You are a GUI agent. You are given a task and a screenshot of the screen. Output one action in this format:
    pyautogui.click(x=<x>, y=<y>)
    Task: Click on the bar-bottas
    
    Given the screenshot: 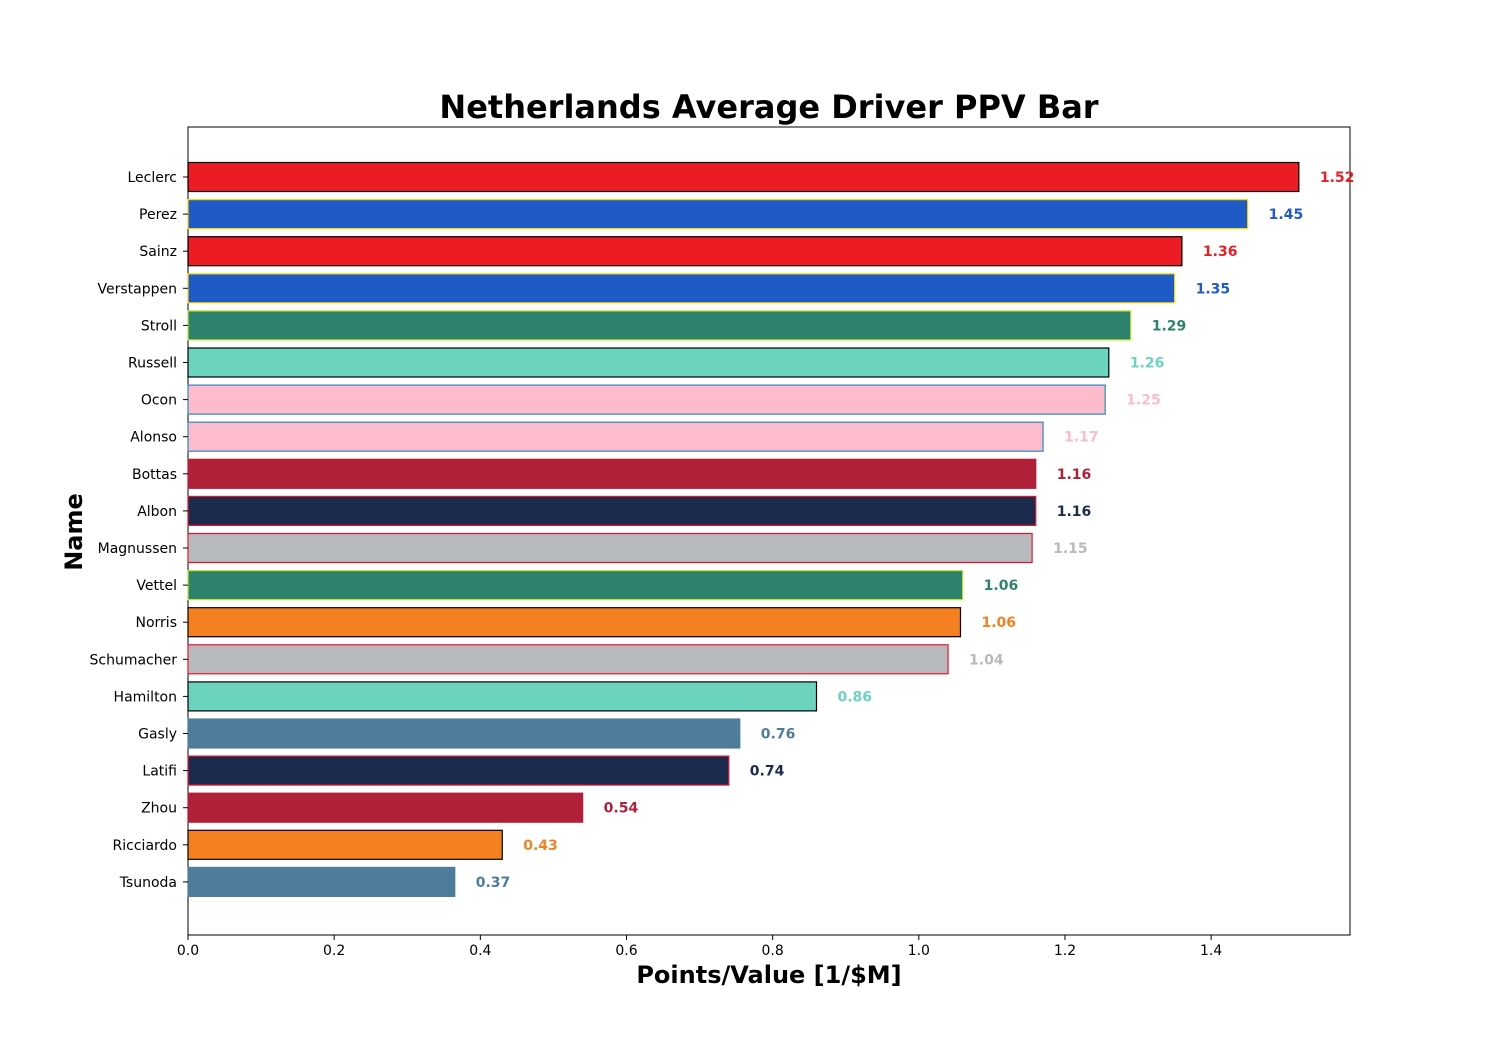 What is the action you would take?
    pyautogui.click(x=612, y=473)
    